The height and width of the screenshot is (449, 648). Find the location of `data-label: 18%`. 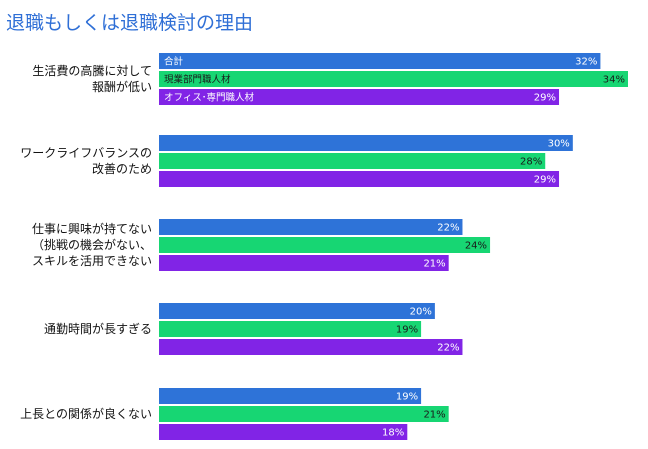

data-label: 18% is located at coordinates (393, 433).